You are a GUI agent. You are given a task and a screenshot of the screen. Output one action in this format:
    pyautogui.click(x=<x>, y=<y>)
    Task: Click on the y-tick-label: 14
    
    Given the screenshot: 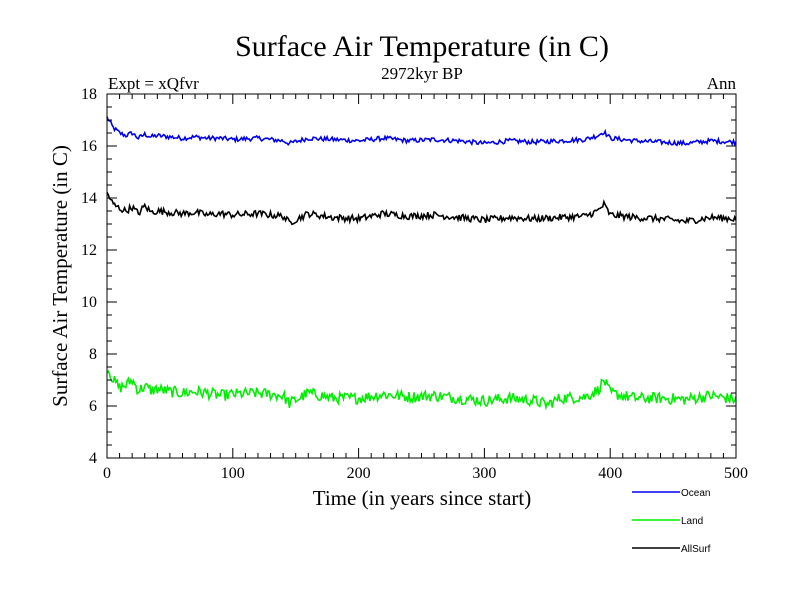 What is the action you would take?
    pyautogui.click(x=89, y=198)
    